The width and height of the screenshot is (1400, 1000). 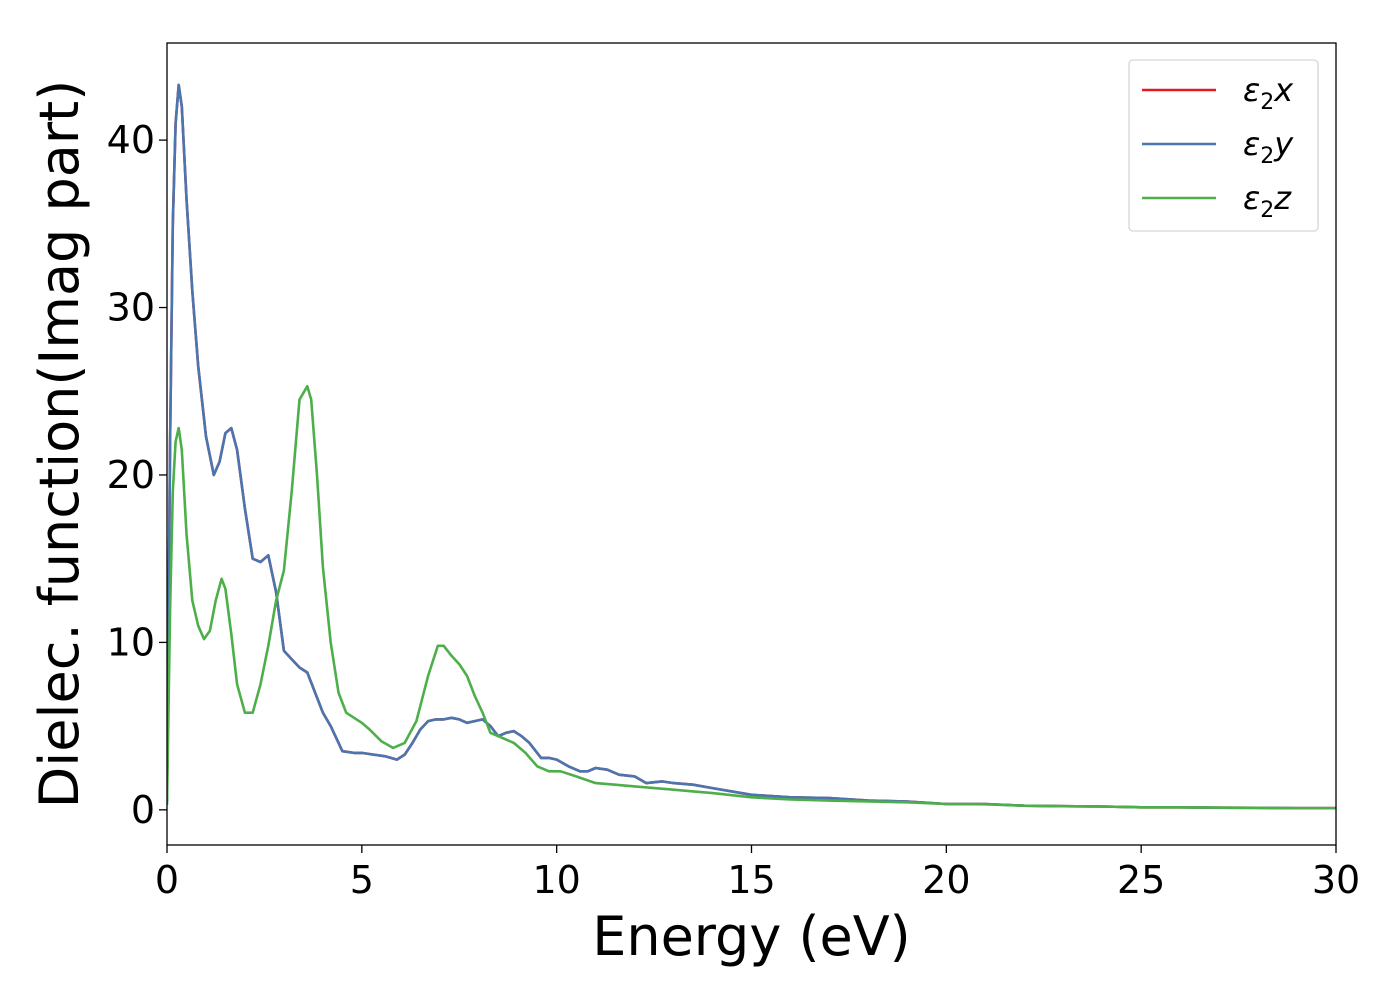 What do you see at coordinates (131, 642) in the screenshot?
I see `y-tick-label: 10` at bounding box center [131, 642].